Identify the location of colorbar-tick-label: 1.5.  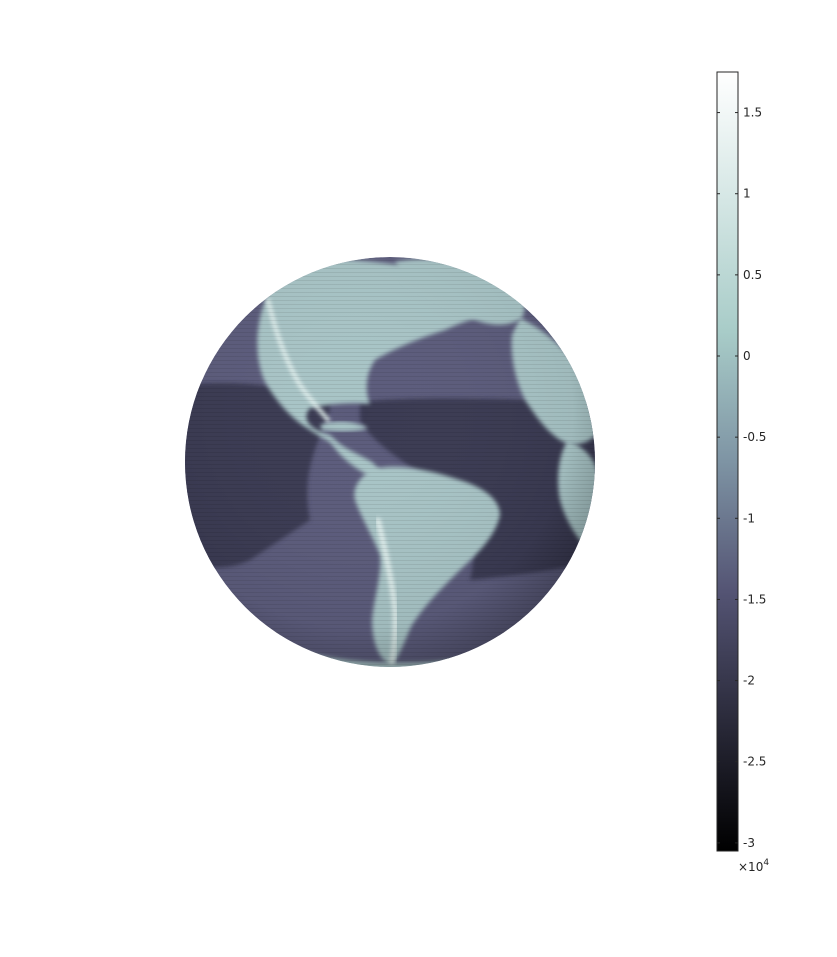
(752, 113).